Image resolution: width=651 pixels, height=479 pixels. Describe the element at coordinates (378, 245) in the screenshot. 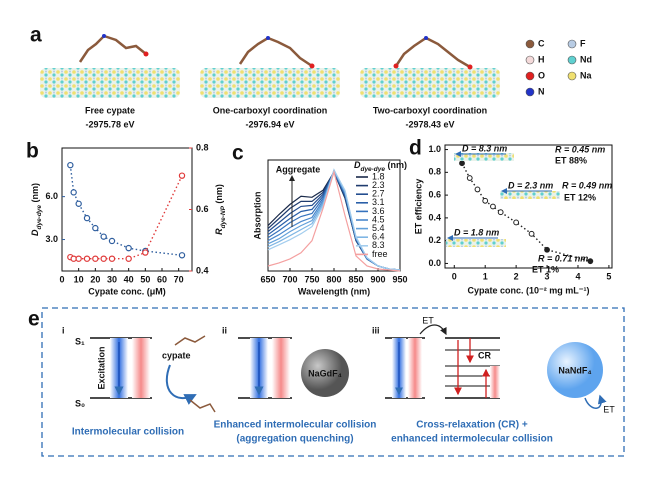

I see `legend-label: 8.3` at that location.